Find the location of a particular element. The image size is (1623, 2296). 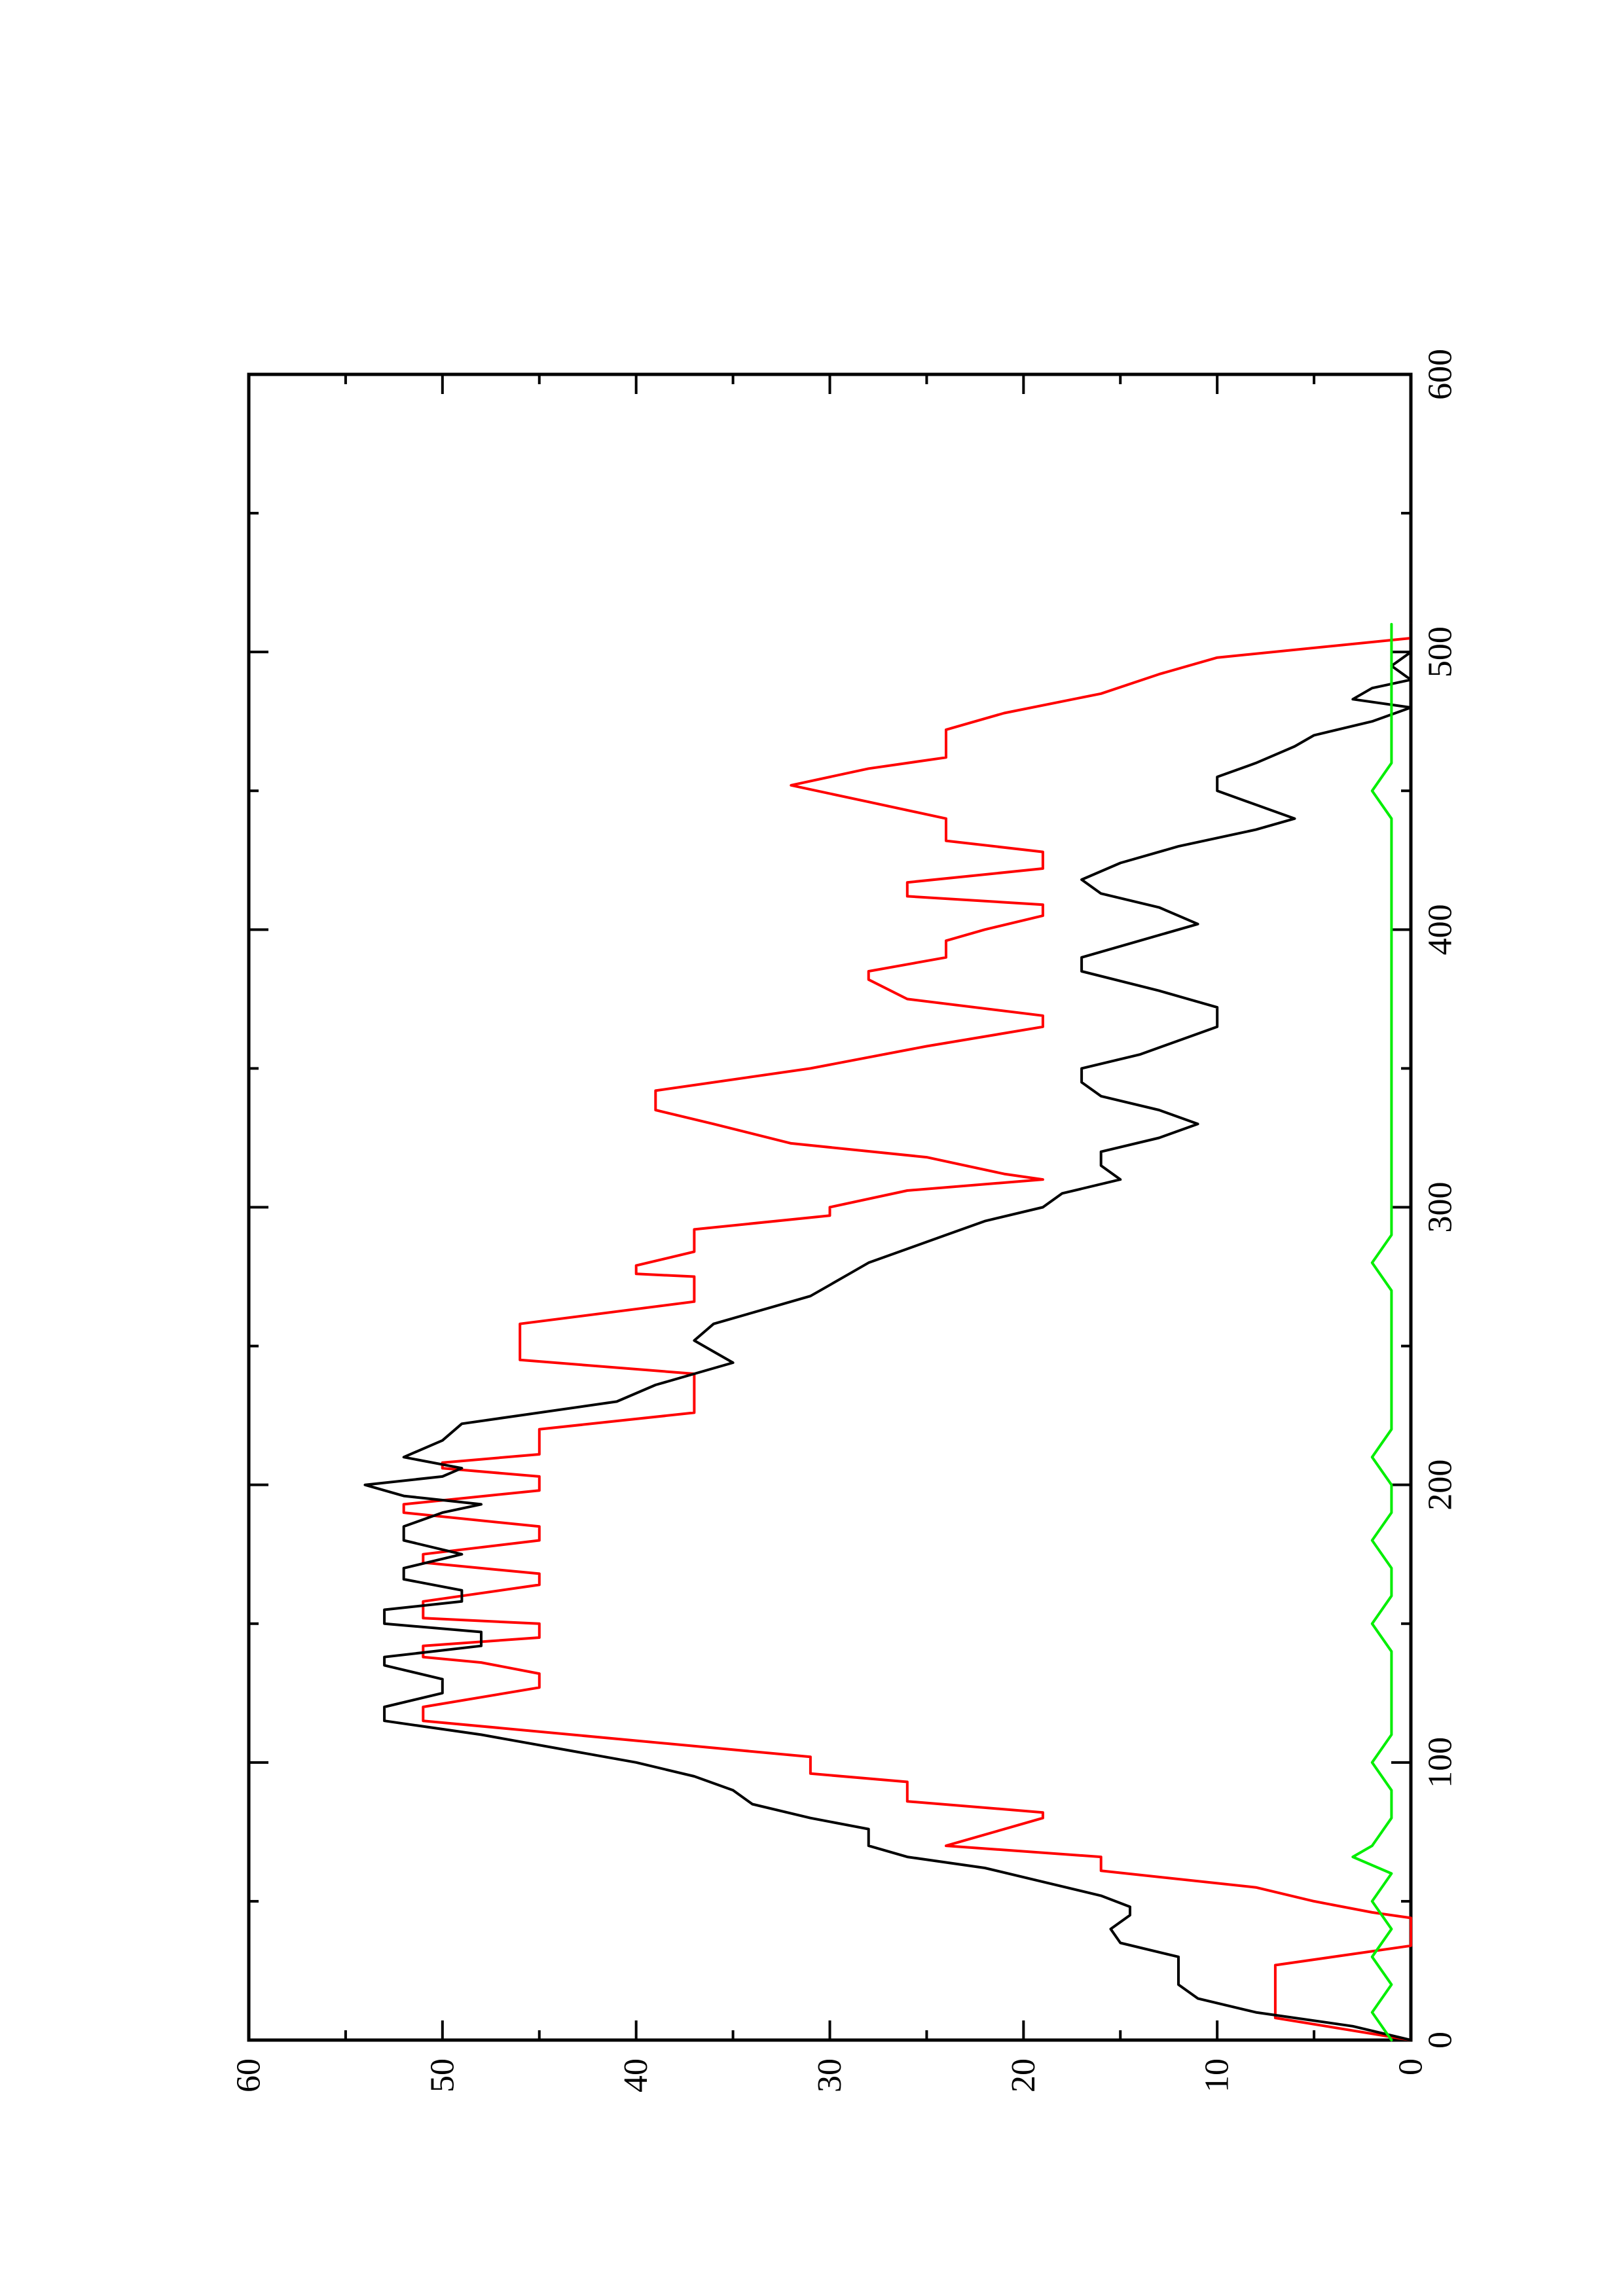

x-tick-label: 600 is located at coordinates (1440, 374).